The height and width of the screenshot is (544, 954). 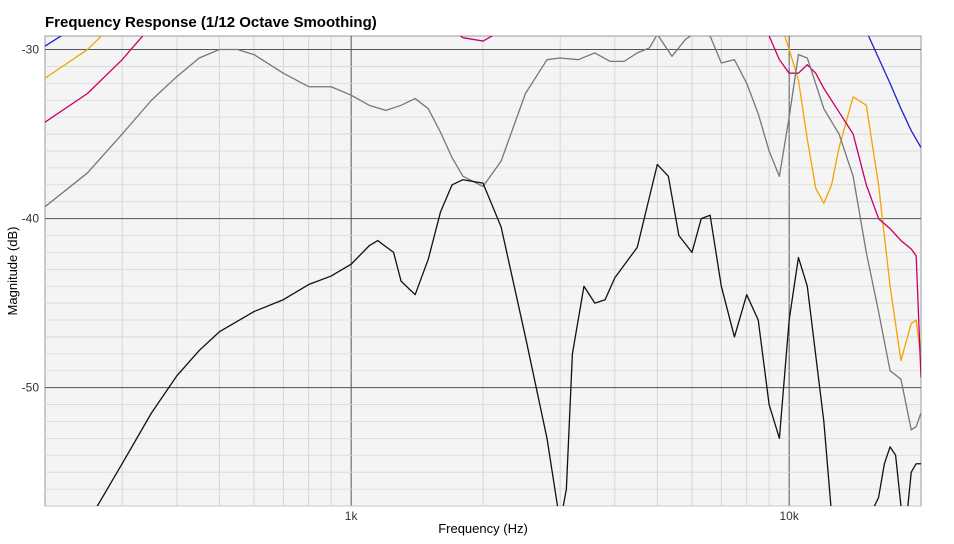 I want to click on y-tick-label: -40, so click(x=31, y=219).